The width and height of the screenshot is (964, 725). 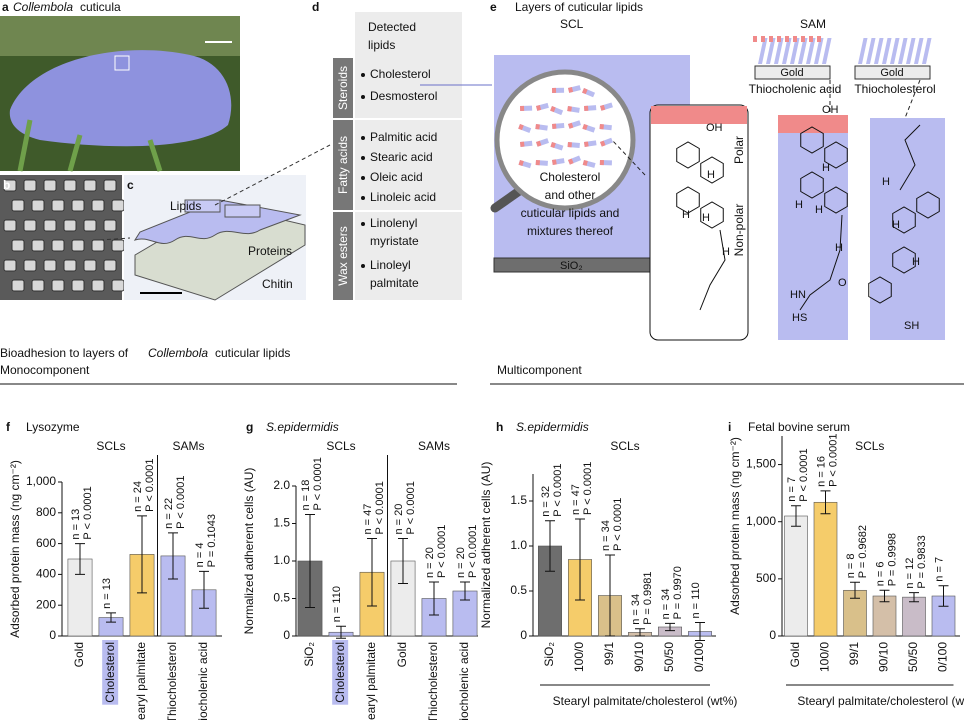 What do you see at coordinates (402, 654) in the screenshot?
I see `x-tick-label: Gold` at bounding box center [402, 654].